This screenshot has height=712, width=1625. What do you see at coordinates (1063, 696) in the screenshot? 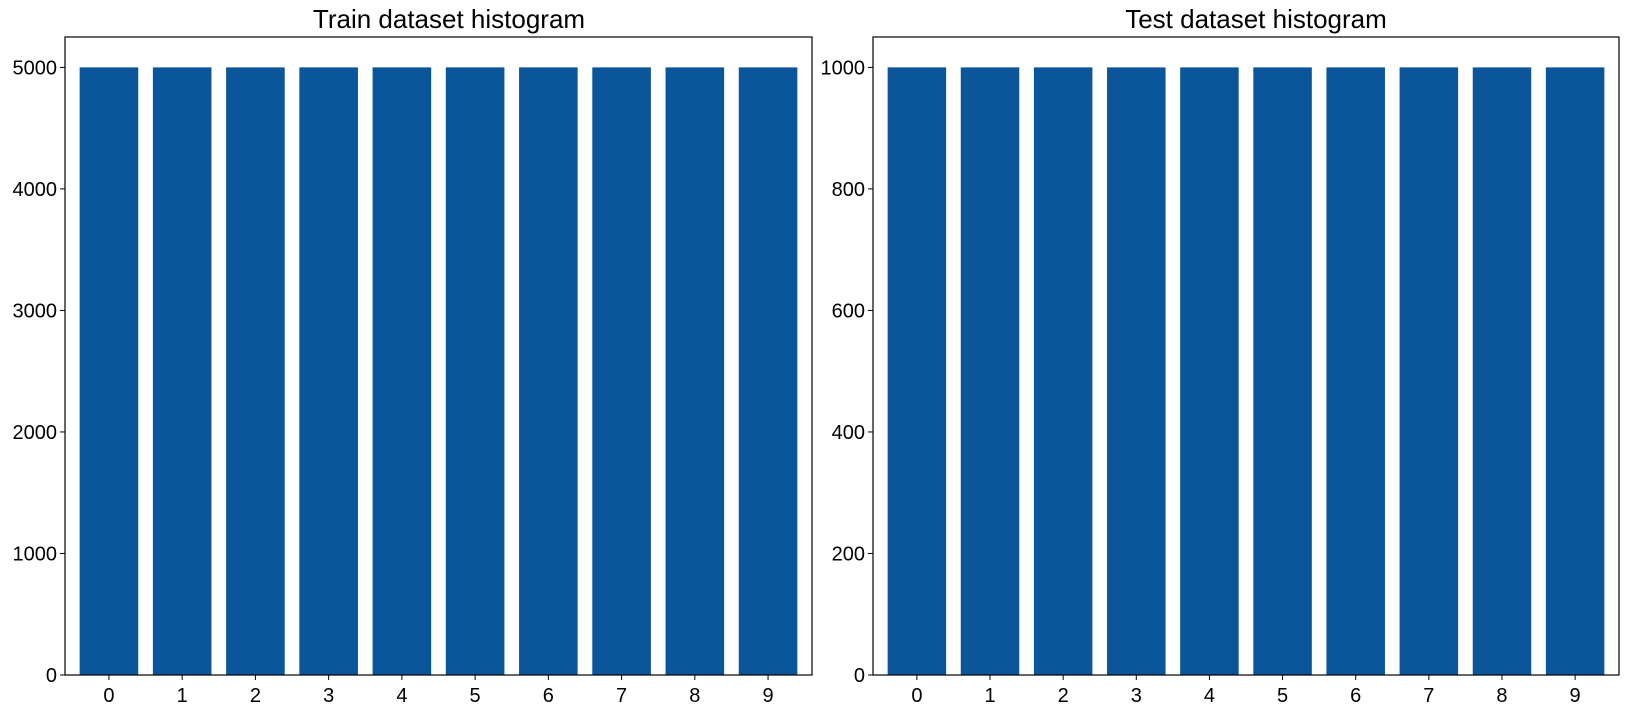
I see `test-x-tick-label: 2` at bounding box center [1063, 696].